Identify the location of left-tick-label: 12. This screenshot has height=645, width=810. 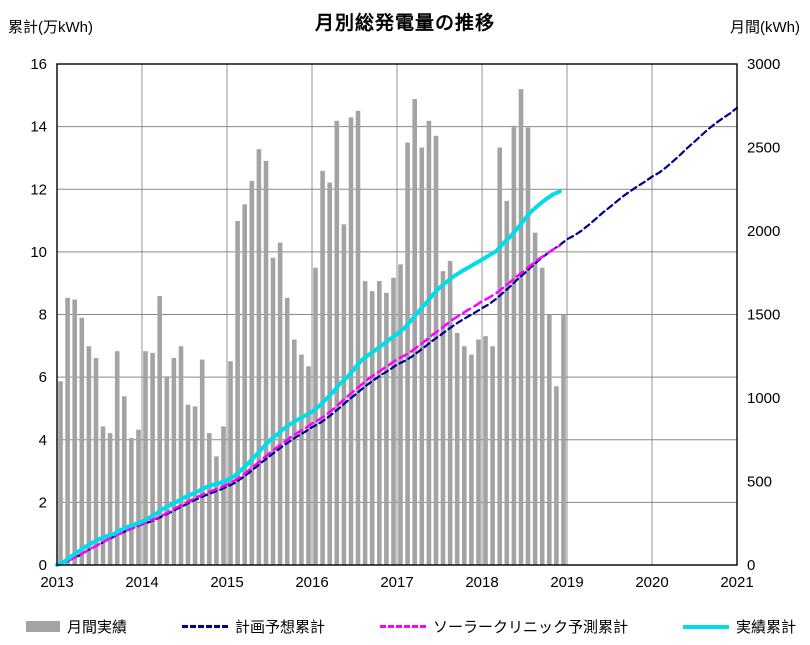
(38, 189).